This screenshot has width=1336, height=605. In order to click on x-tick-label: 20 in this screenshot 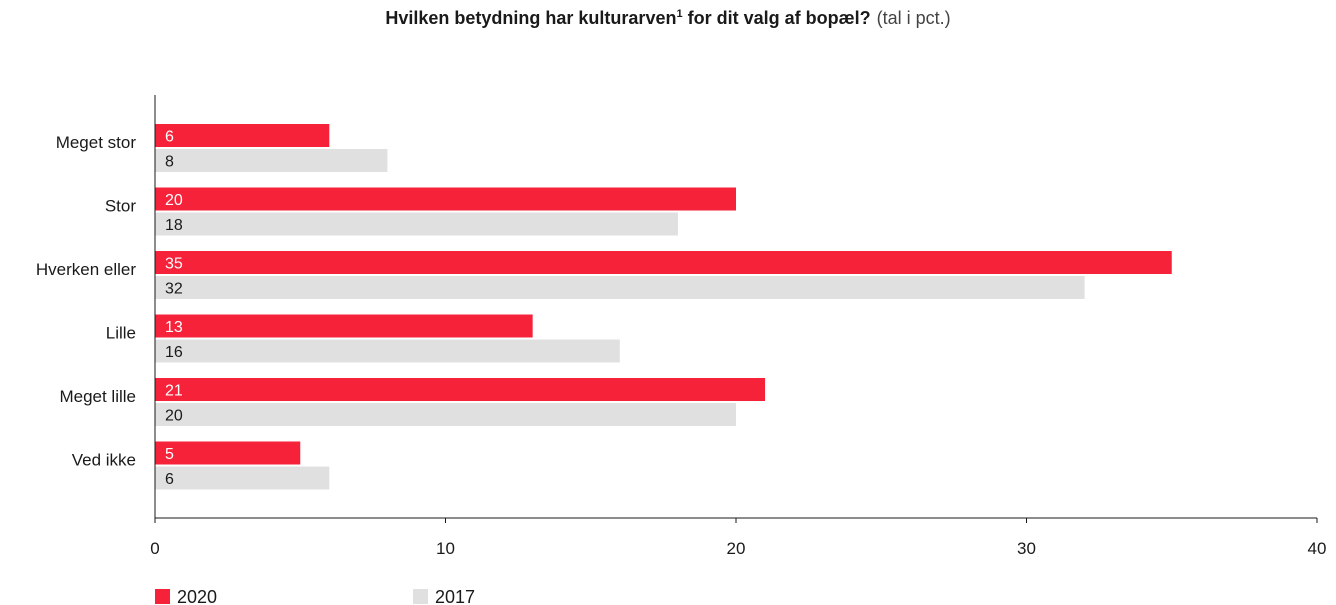, I will do `click(736, 548)`.